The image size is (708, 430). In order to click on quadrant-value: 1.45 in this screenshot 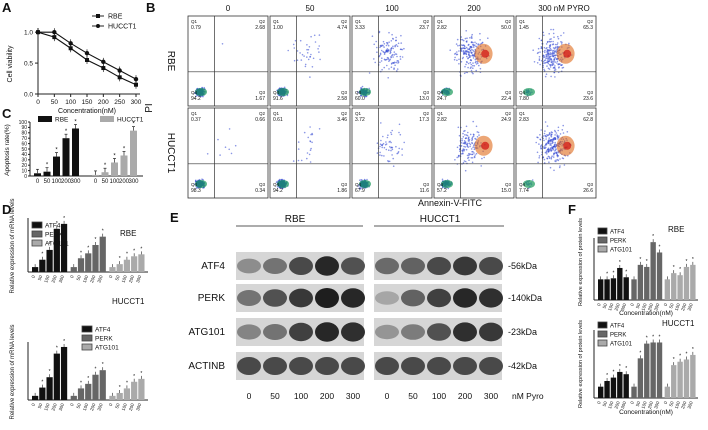, I will do `click(524, 28)`.